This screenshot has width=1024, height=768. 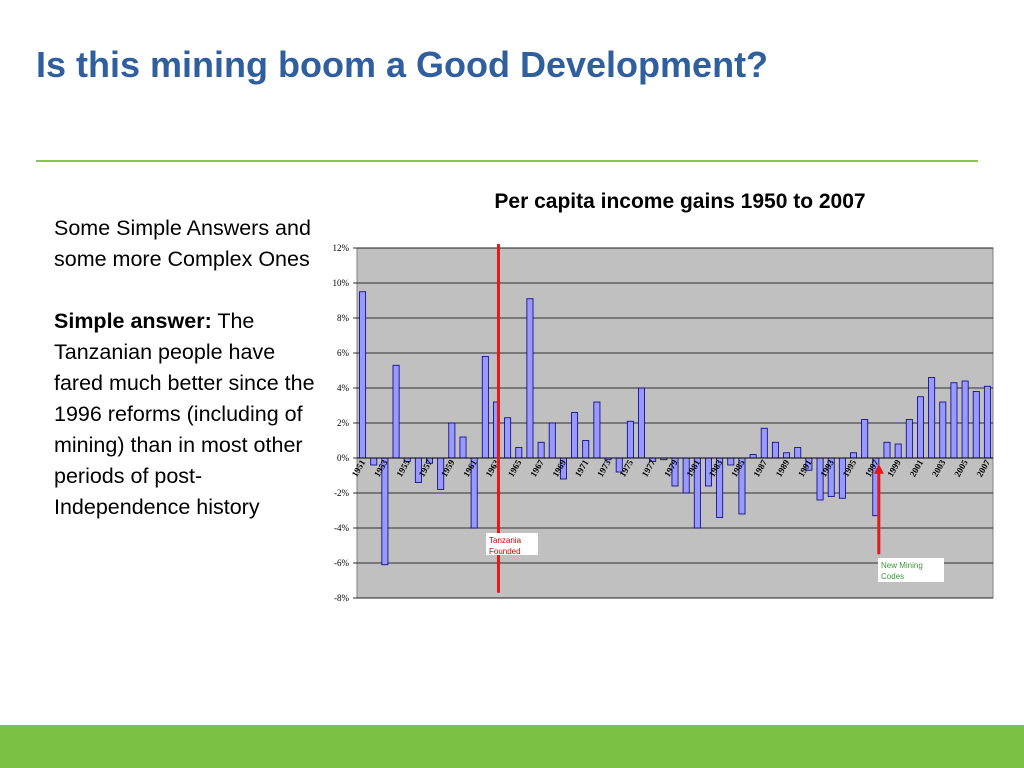 What do you see at coordinates (731, 461) in the screenshot?
I see `bar-1984` at bounding box center [731, 461].